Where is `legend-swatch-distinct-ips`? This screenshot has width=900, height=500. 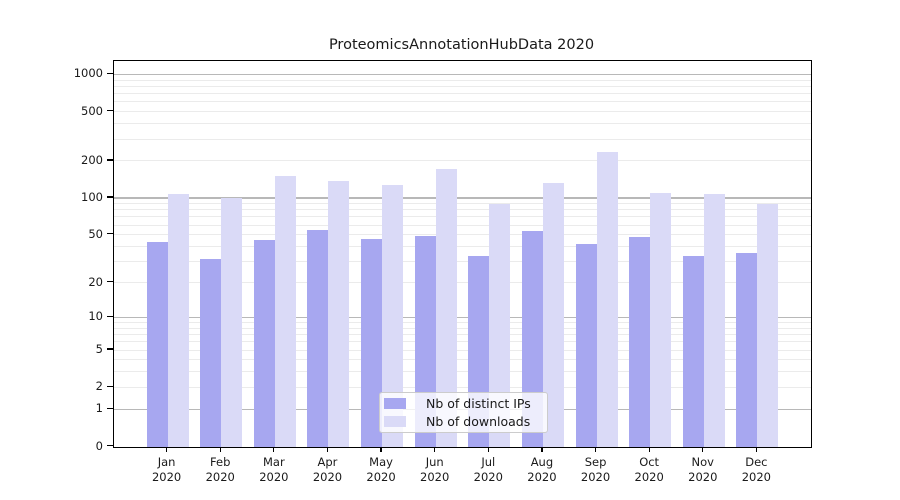 legend-swatch-distinct-ips is located at coordinates (395, 403).